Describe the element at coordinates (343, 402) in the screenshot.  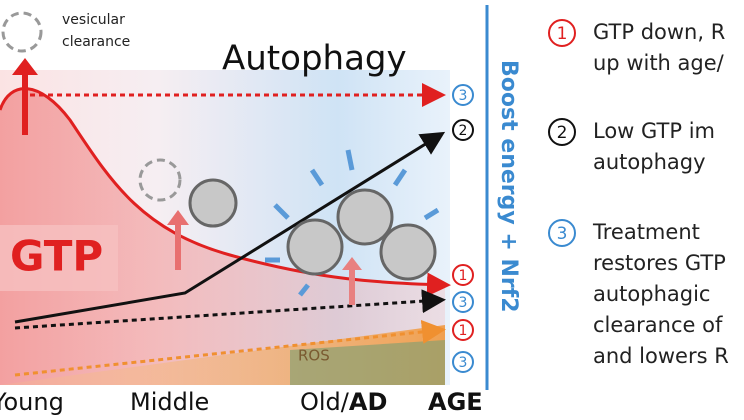
I see `x-label: Old/AD` at that location.